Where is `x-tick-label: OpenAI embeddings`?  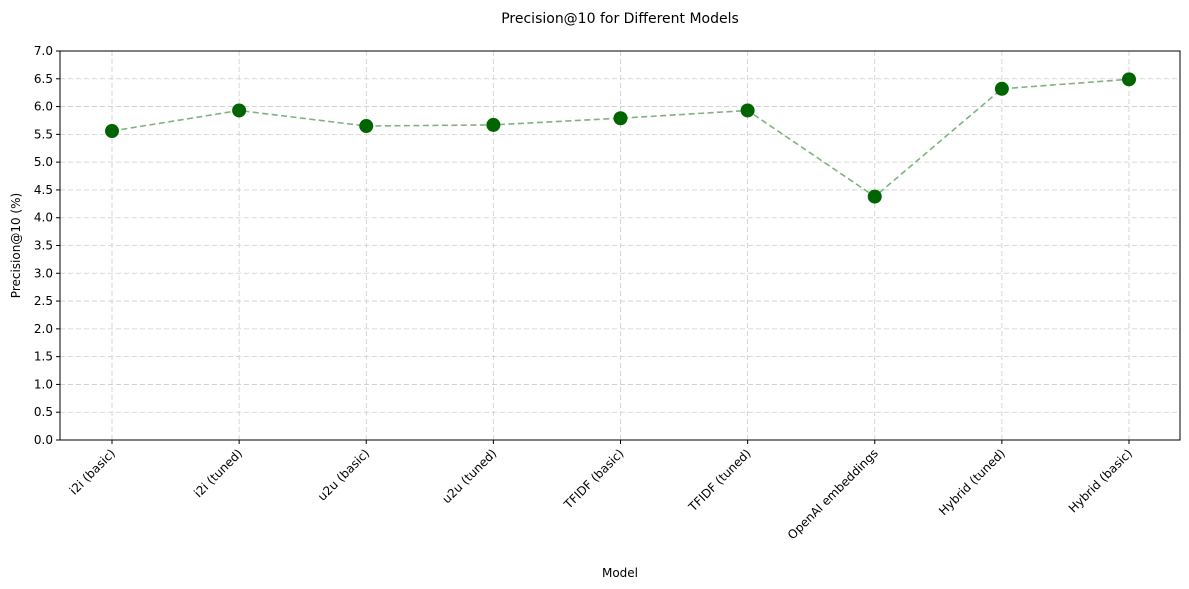 x-tick-label: OpenAI embeddings is located at coordinates (833, 494).